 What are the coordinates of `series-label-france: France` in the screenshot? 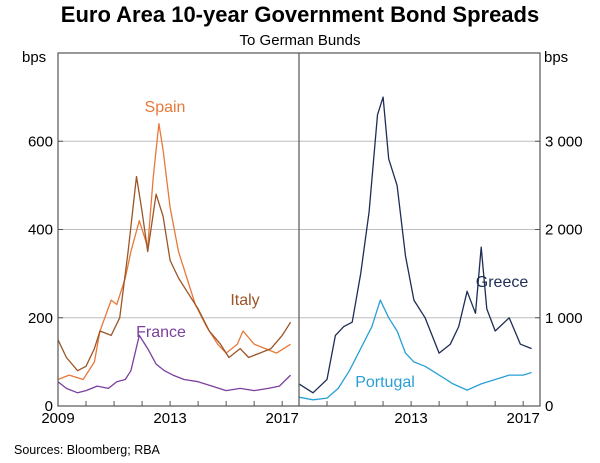 It's located at (161, 332).